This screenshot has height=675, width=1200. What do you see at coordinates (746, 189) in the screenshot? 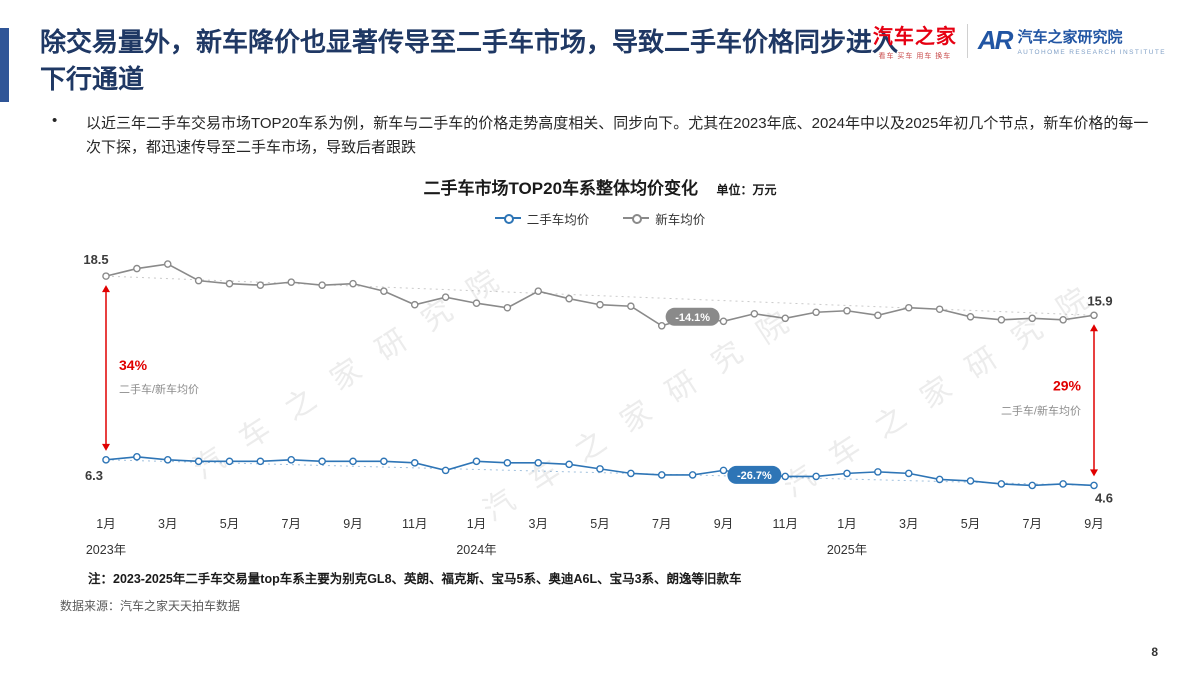
I see `chart-unit-label: 单位：万元` at bounding box center [746, 189].